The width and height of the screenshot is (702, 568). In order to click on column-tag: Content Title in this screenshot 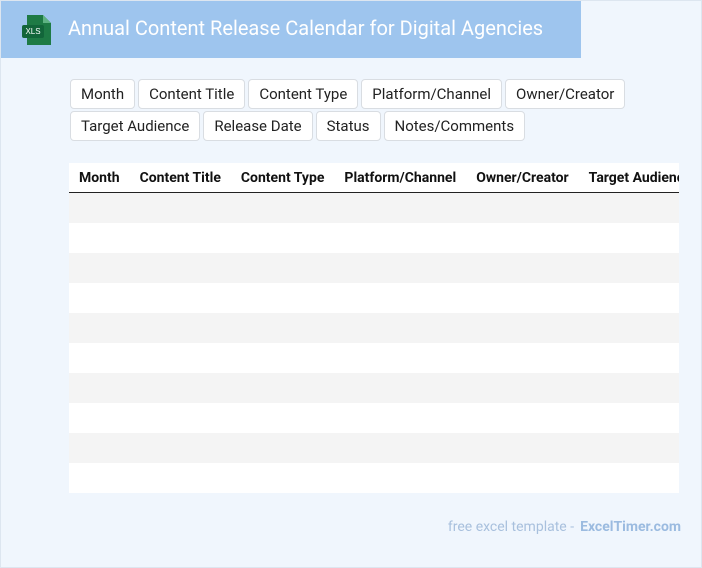, I will do `click(192, 94)`.